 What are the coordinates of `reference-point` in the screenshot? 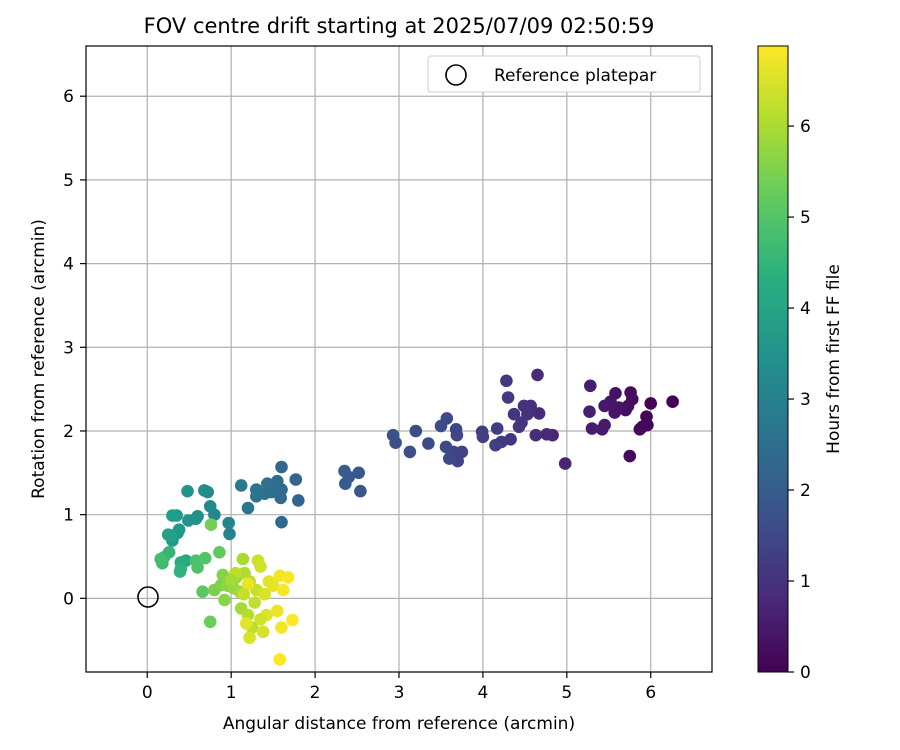 It's located at (148, 597).